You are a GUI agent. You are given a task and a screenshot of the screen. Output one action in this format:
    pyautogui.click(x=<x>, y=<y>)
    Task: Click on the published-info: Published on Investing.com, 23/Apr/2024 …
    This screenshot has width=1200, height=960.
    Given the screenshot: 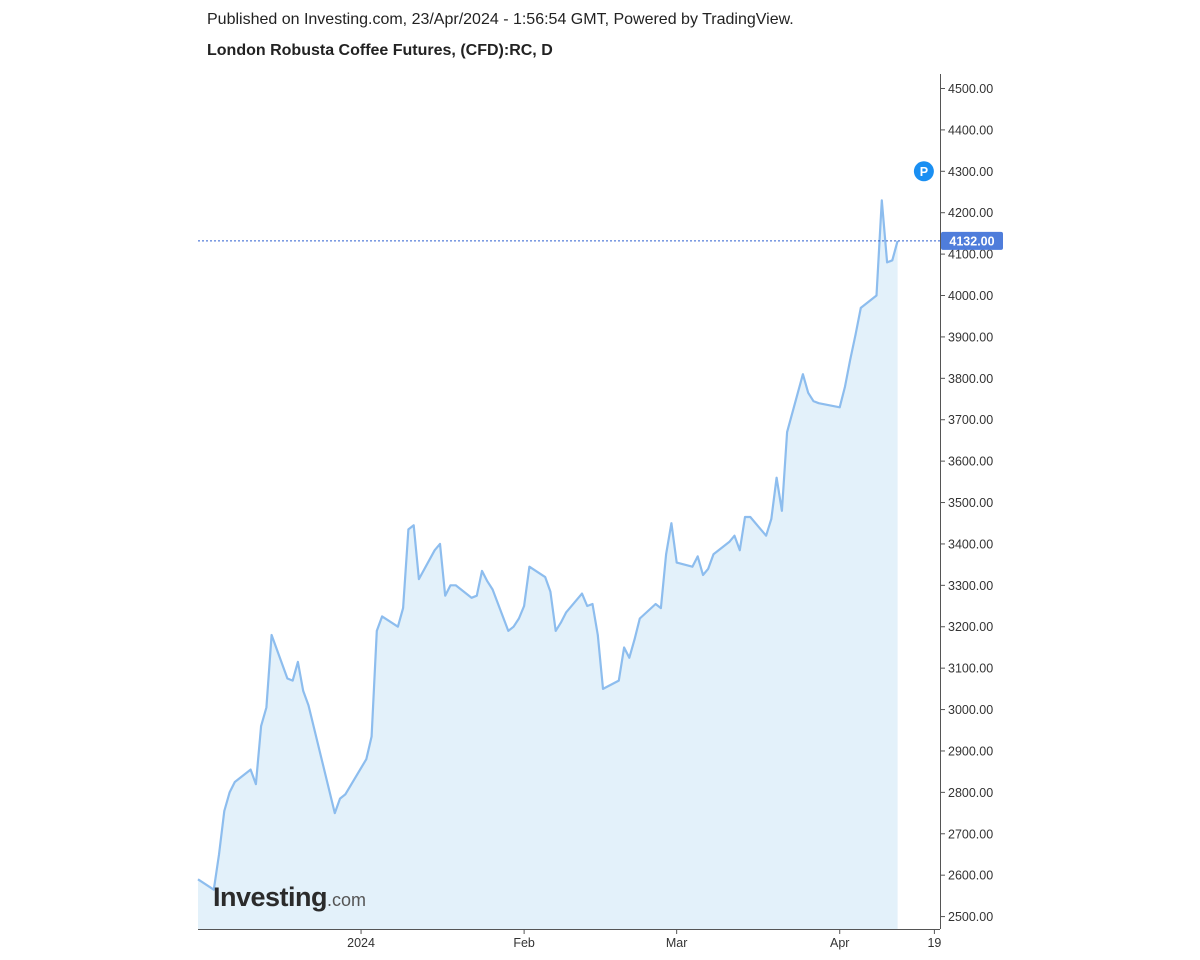 What is the action you would take?
    pyautogui.click(x=500, y=19)
    